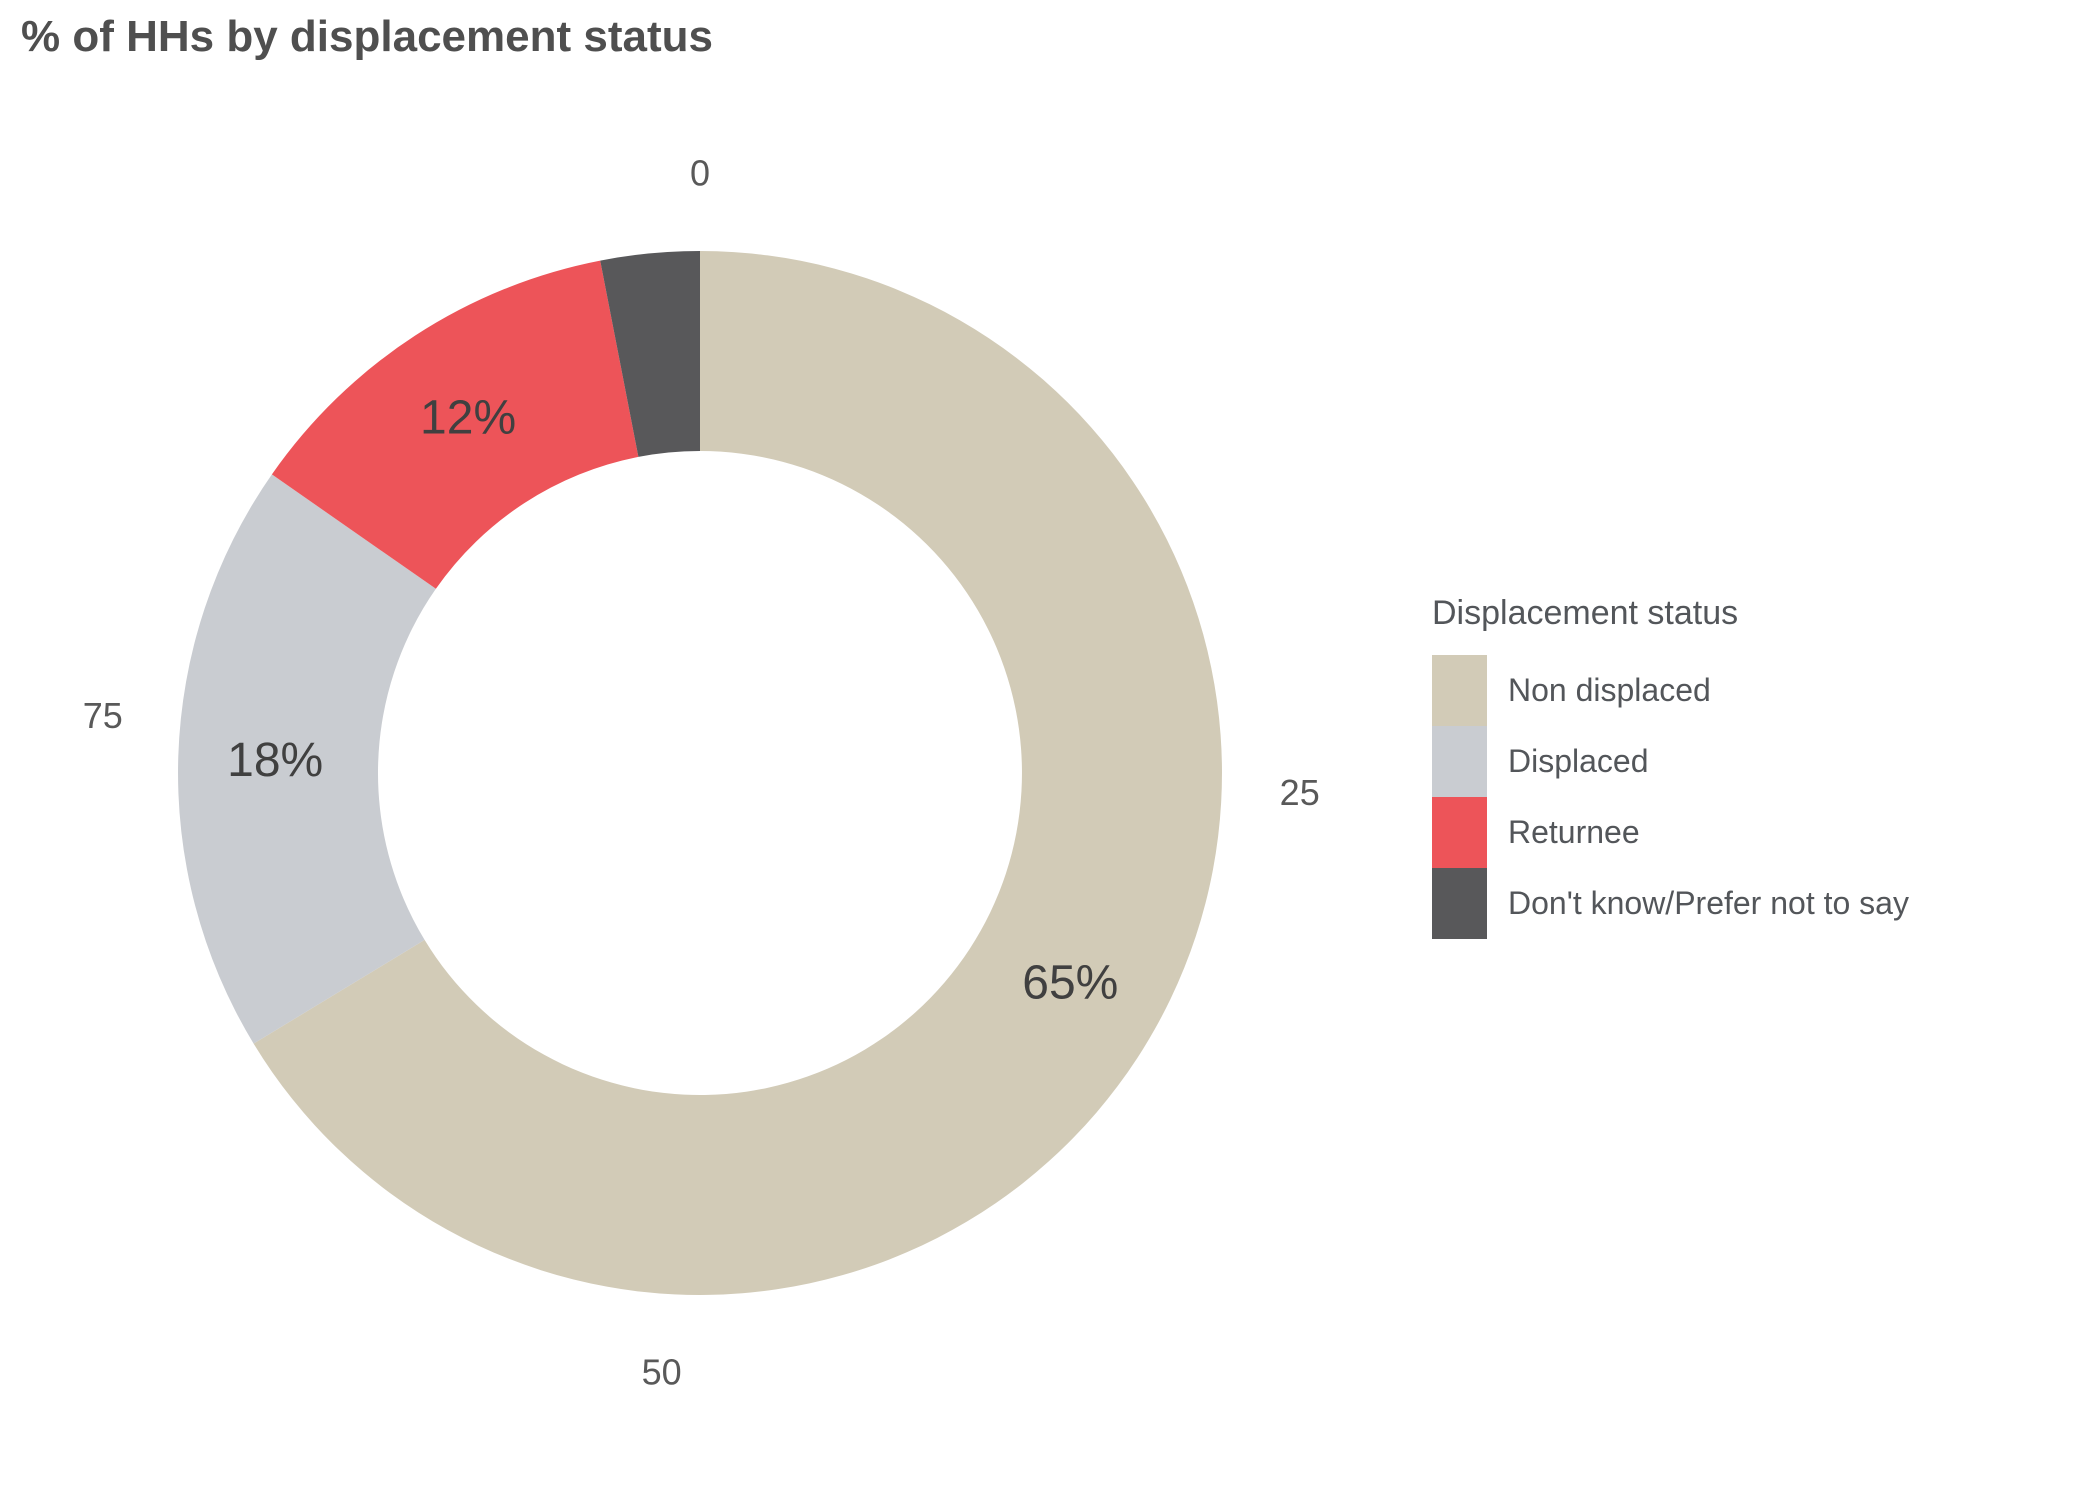 Image resolution: width=2100 pixels, height=1500 pixels. I want to click on legend-item-label: Returnee, so click(1574, 832).